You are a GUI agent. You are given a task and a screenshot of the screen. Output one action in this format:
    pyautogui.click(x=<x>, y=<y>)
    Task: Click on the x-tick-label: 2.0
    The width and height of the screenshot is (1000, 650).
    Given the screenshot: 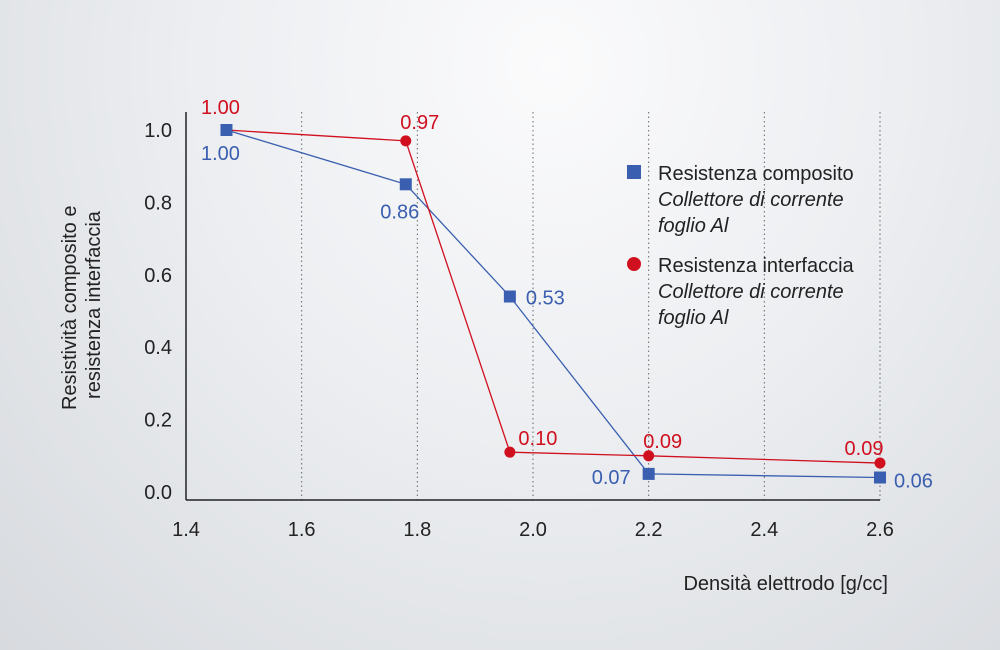 What is the action you would take?
    pyautogui.click(x=533, y=530)
    